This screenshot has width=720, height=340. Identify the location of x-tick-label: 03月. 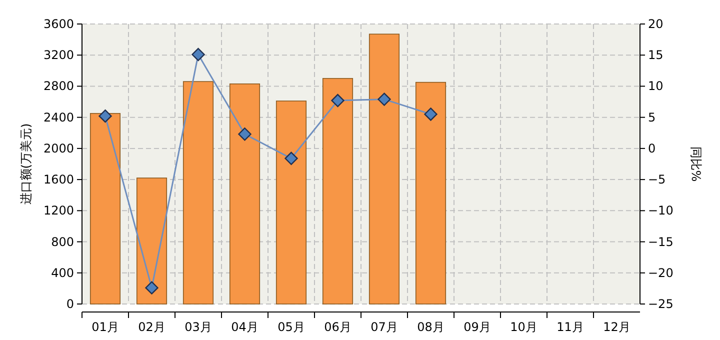
(198, 327).